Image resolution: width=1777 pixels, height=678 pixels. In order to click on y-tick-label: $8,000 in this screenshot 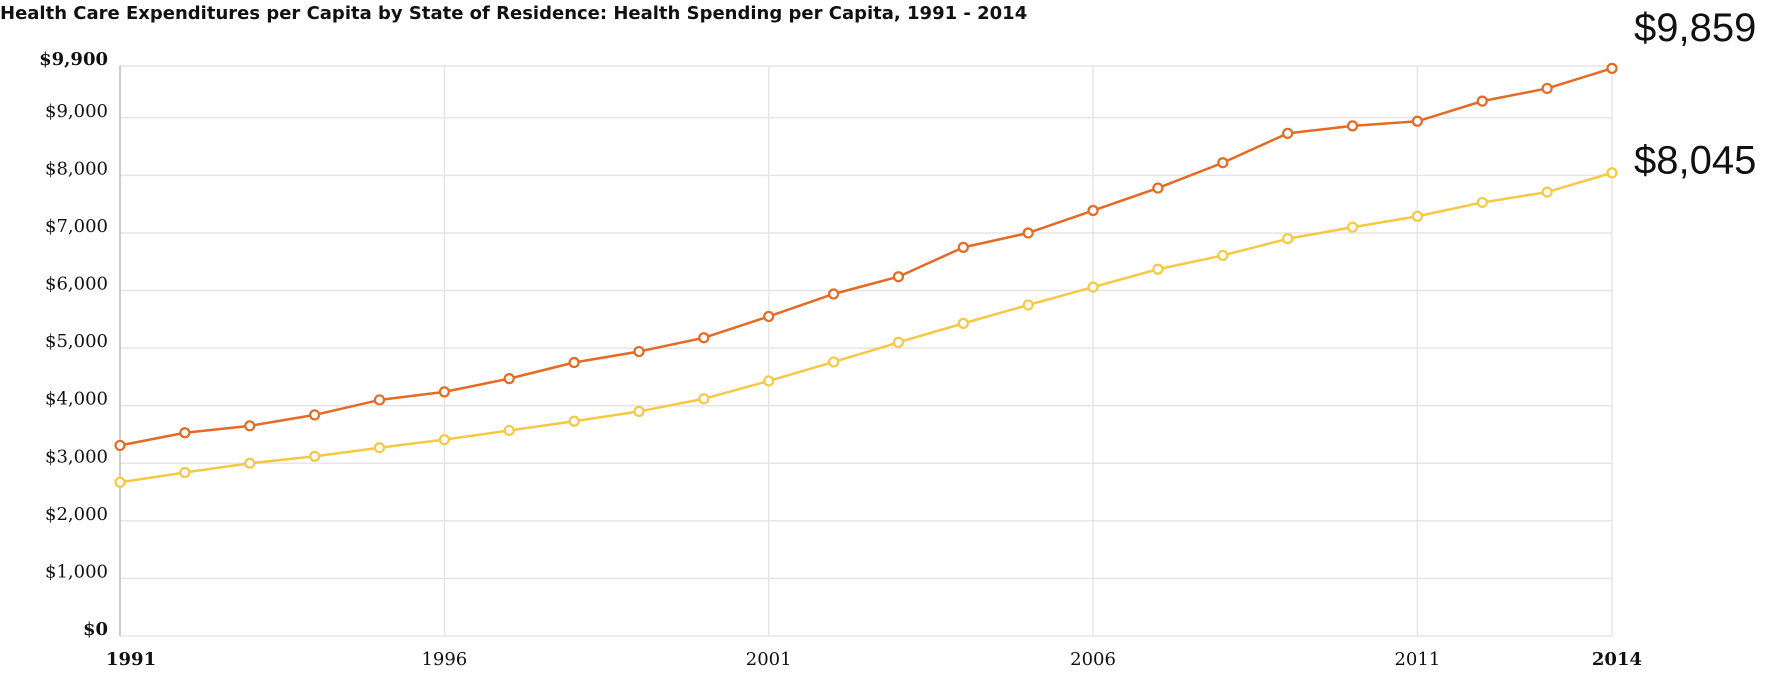, I will do `click(76, 168)`.